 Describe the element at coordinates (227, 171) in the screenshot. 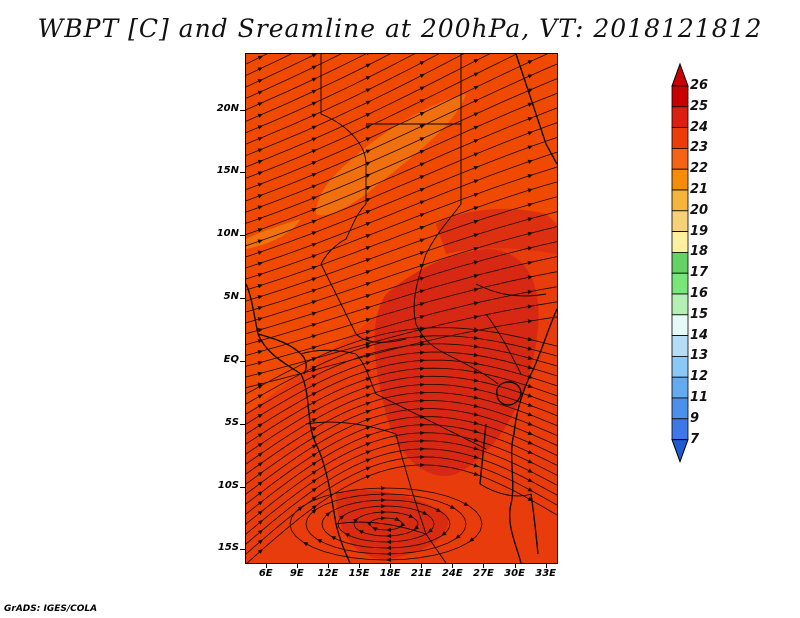

I see `lat-tick-label: 15N` at that location.